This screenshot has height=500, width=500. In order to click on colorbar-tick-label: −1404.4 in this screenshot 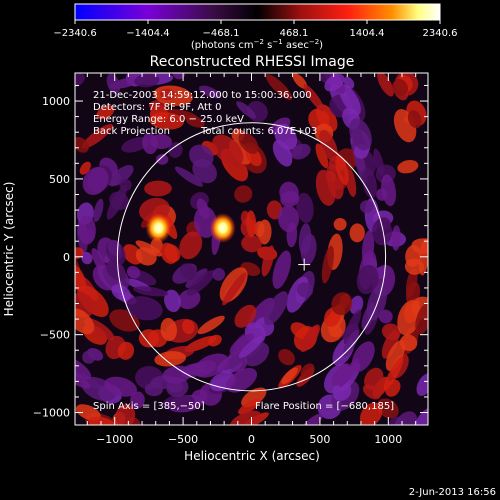, I will do `click(147, 33)`.